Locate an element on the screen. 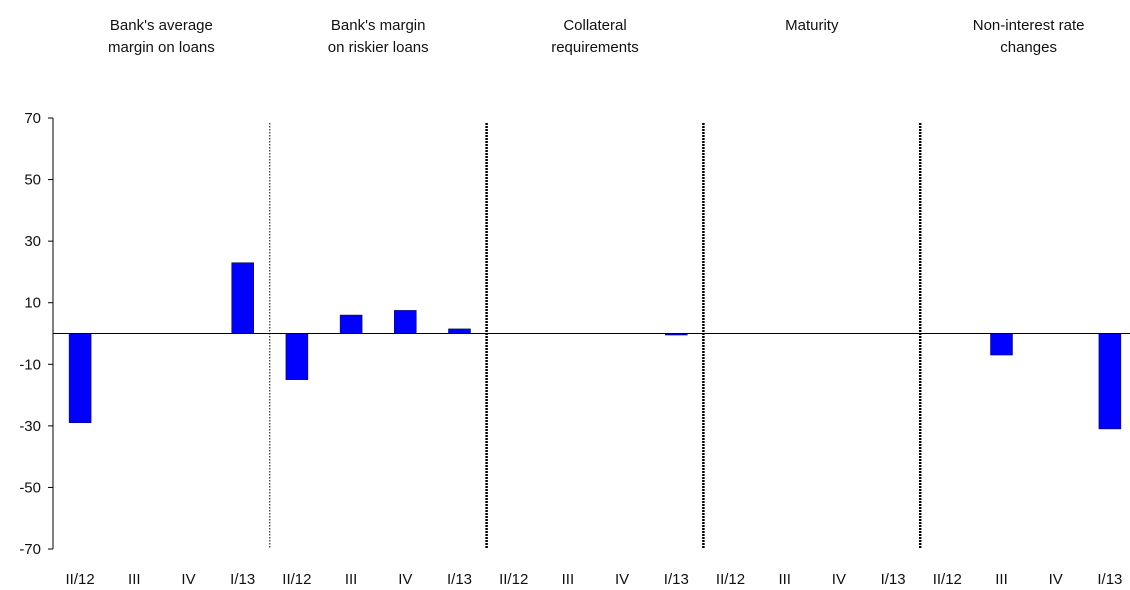 Image resolution: width=1130 pixels, height=590 pixels. y-tick-label: -10 is located at coordinates (30, 364).